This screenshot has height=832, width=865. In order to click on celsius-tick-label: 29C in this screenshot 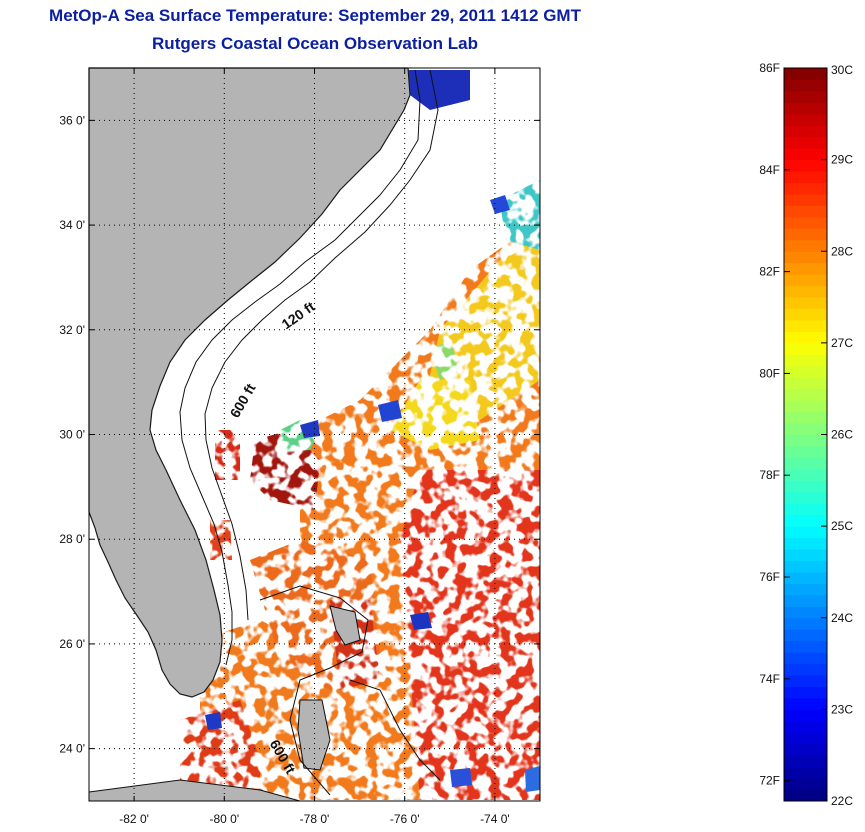, I will do `click(842, 160)`.